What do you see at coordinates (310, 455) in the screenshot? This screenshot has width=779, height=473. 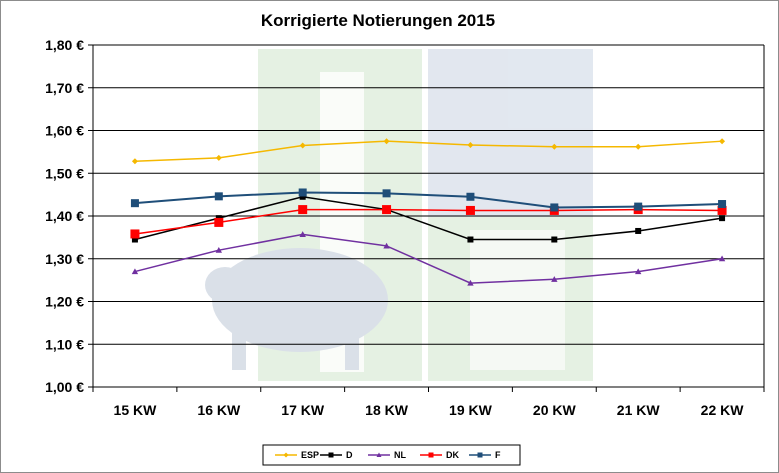 I see `legend-label: ESP` at bounding box center [310, 455].